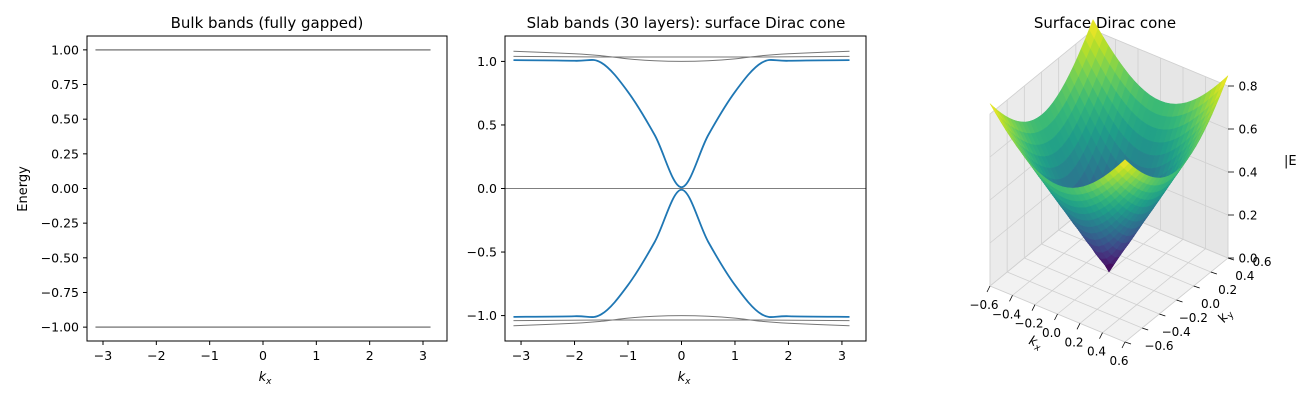 The width and height of the screenshot is (1300, 400). I want to click on y-tick-label: −1.00, so click(60, 327).